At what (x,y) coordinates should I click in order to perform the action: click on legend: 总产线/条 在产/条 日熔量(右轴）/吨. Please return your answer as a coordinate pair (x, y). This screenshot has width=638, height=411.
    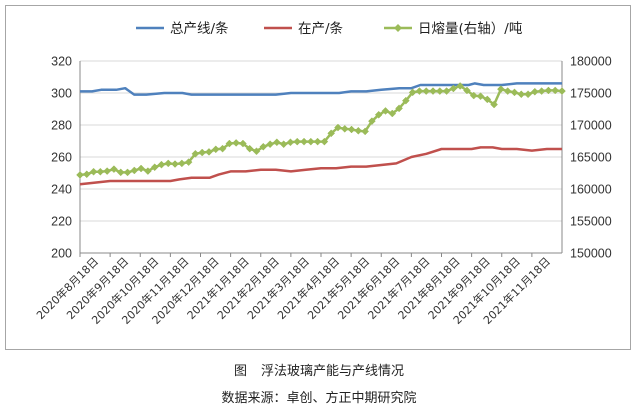
    Looking at the image, I should click on (329, 28).